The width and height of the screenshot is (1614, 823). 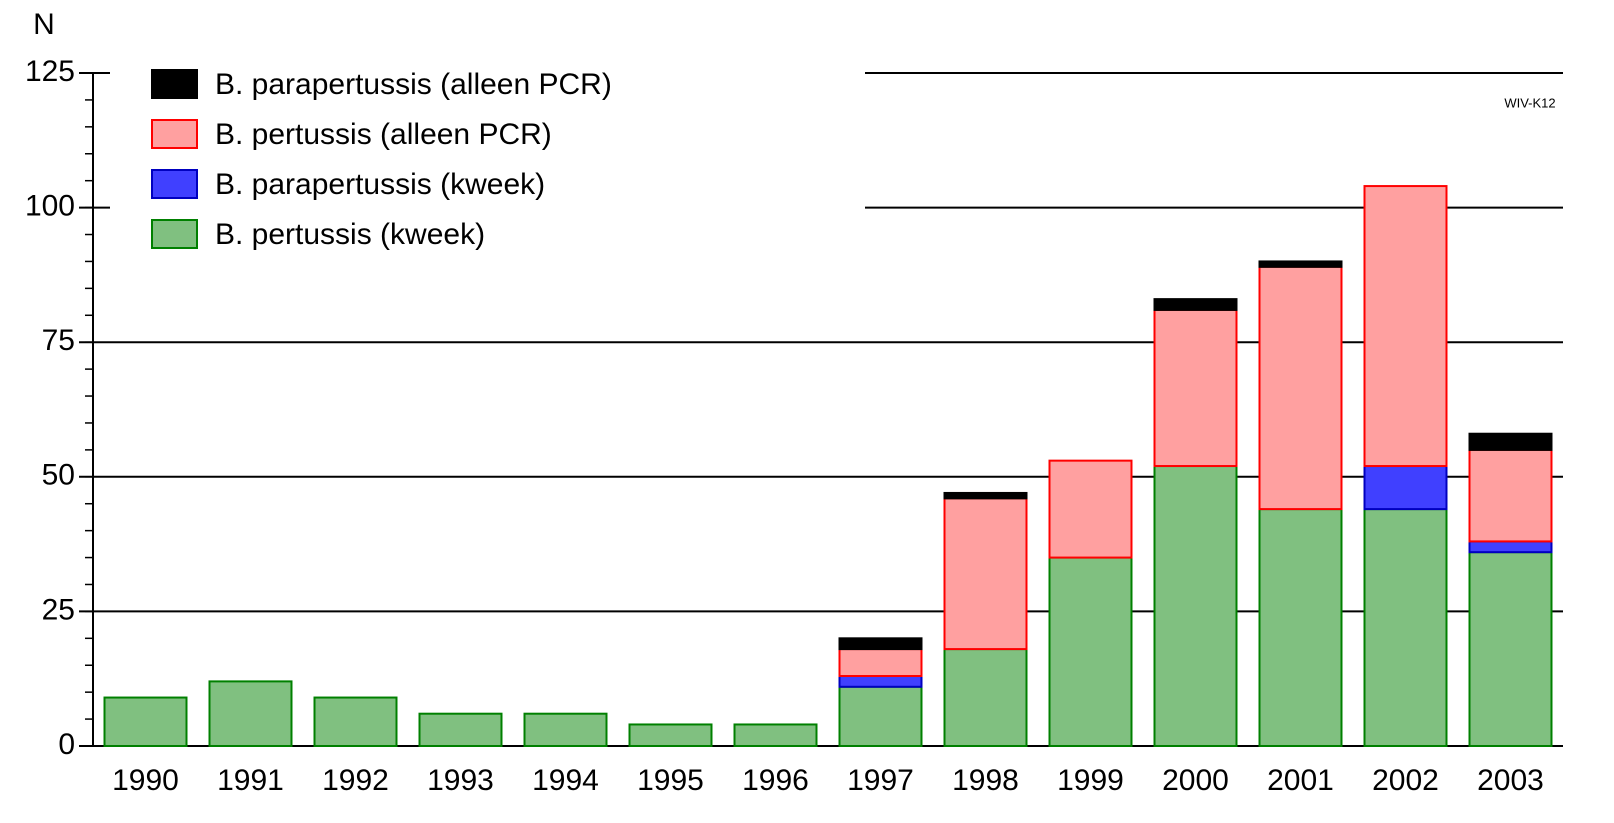 I want to click on x-tick-label: 2000, so click(x=1195, y=780).